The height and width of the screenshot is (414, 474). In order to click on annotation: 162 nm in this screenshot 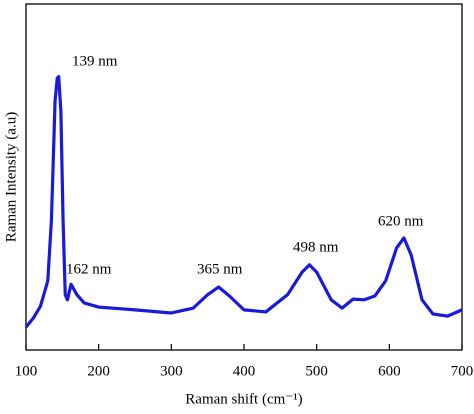, I will do `click(89, 269)`.